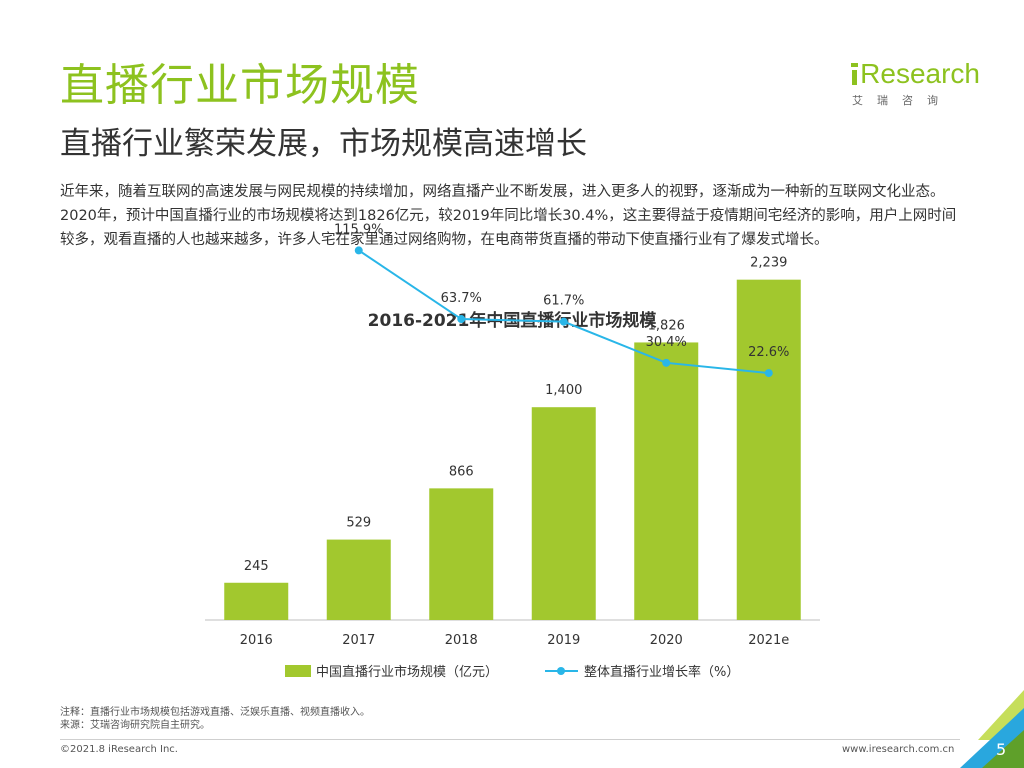 This screenshot has height=768, width=1024. Describe the element at coordinates (992, 729) in the screenshot. I see `corner-decoration` at that location.